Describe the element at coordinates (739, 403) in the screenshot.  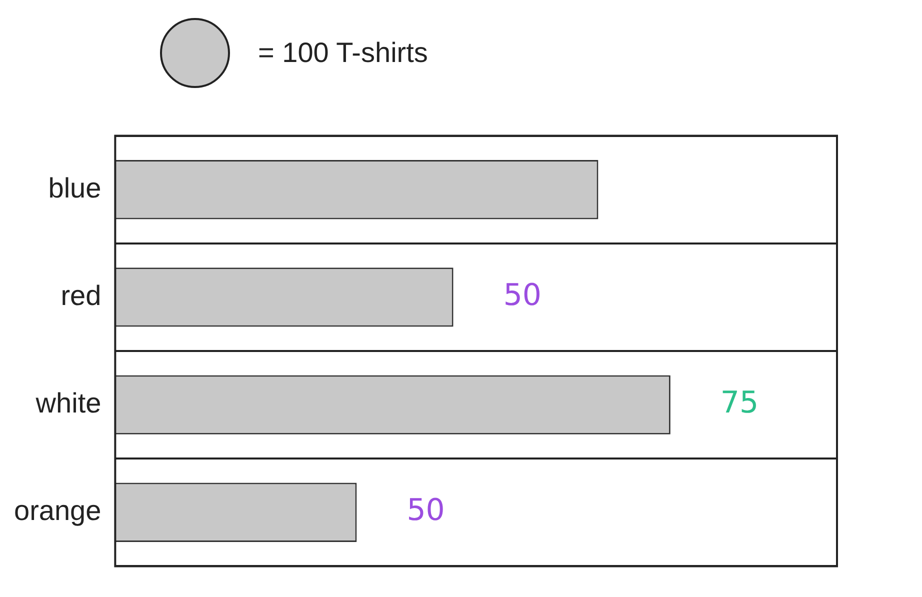
I see `annotation: 75` at that location.